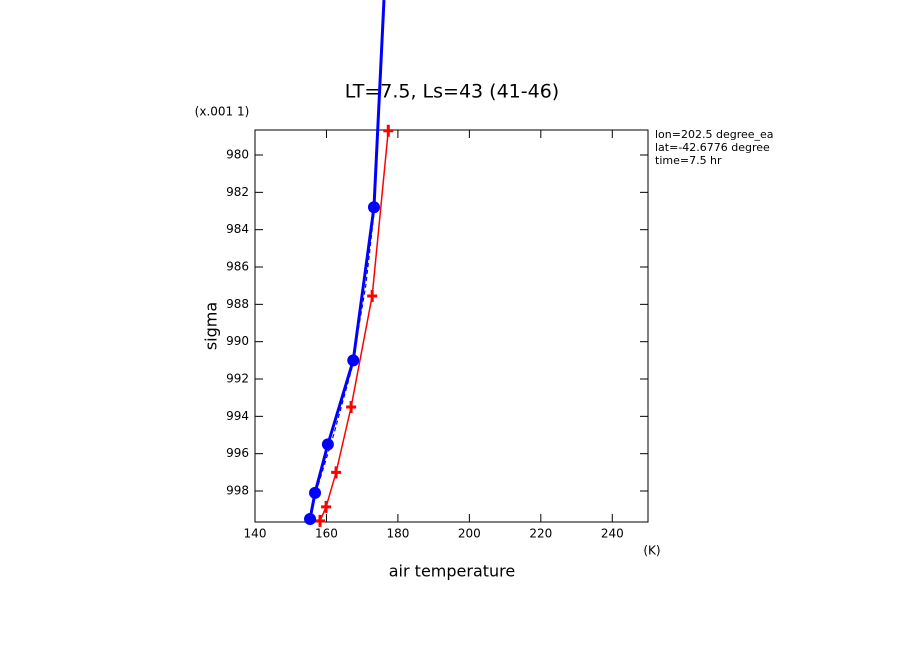  What do you see at coordinates (237, 229) in the screenshot?
I see `y-tick-label: 984` at bounding box center [237, 229].